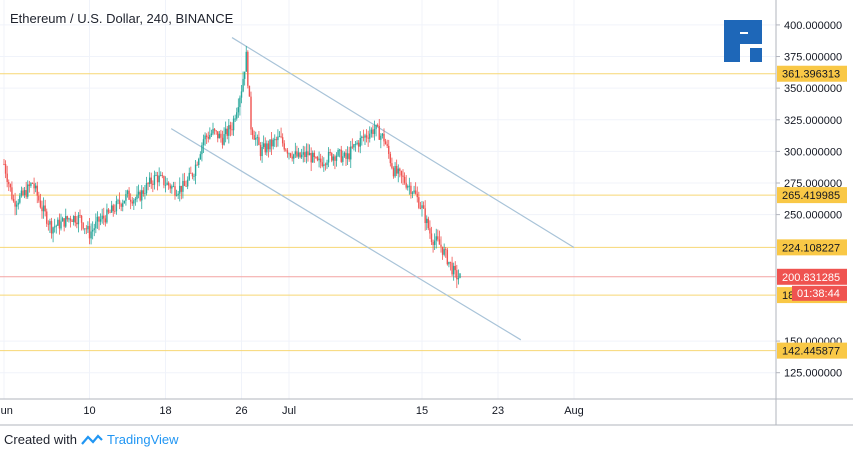 The image size is (853, 459). What do you see at coordinates (142, 439) in the screenshot?
I see `footer-brand: TradingView` at bounding box center [142, 439].